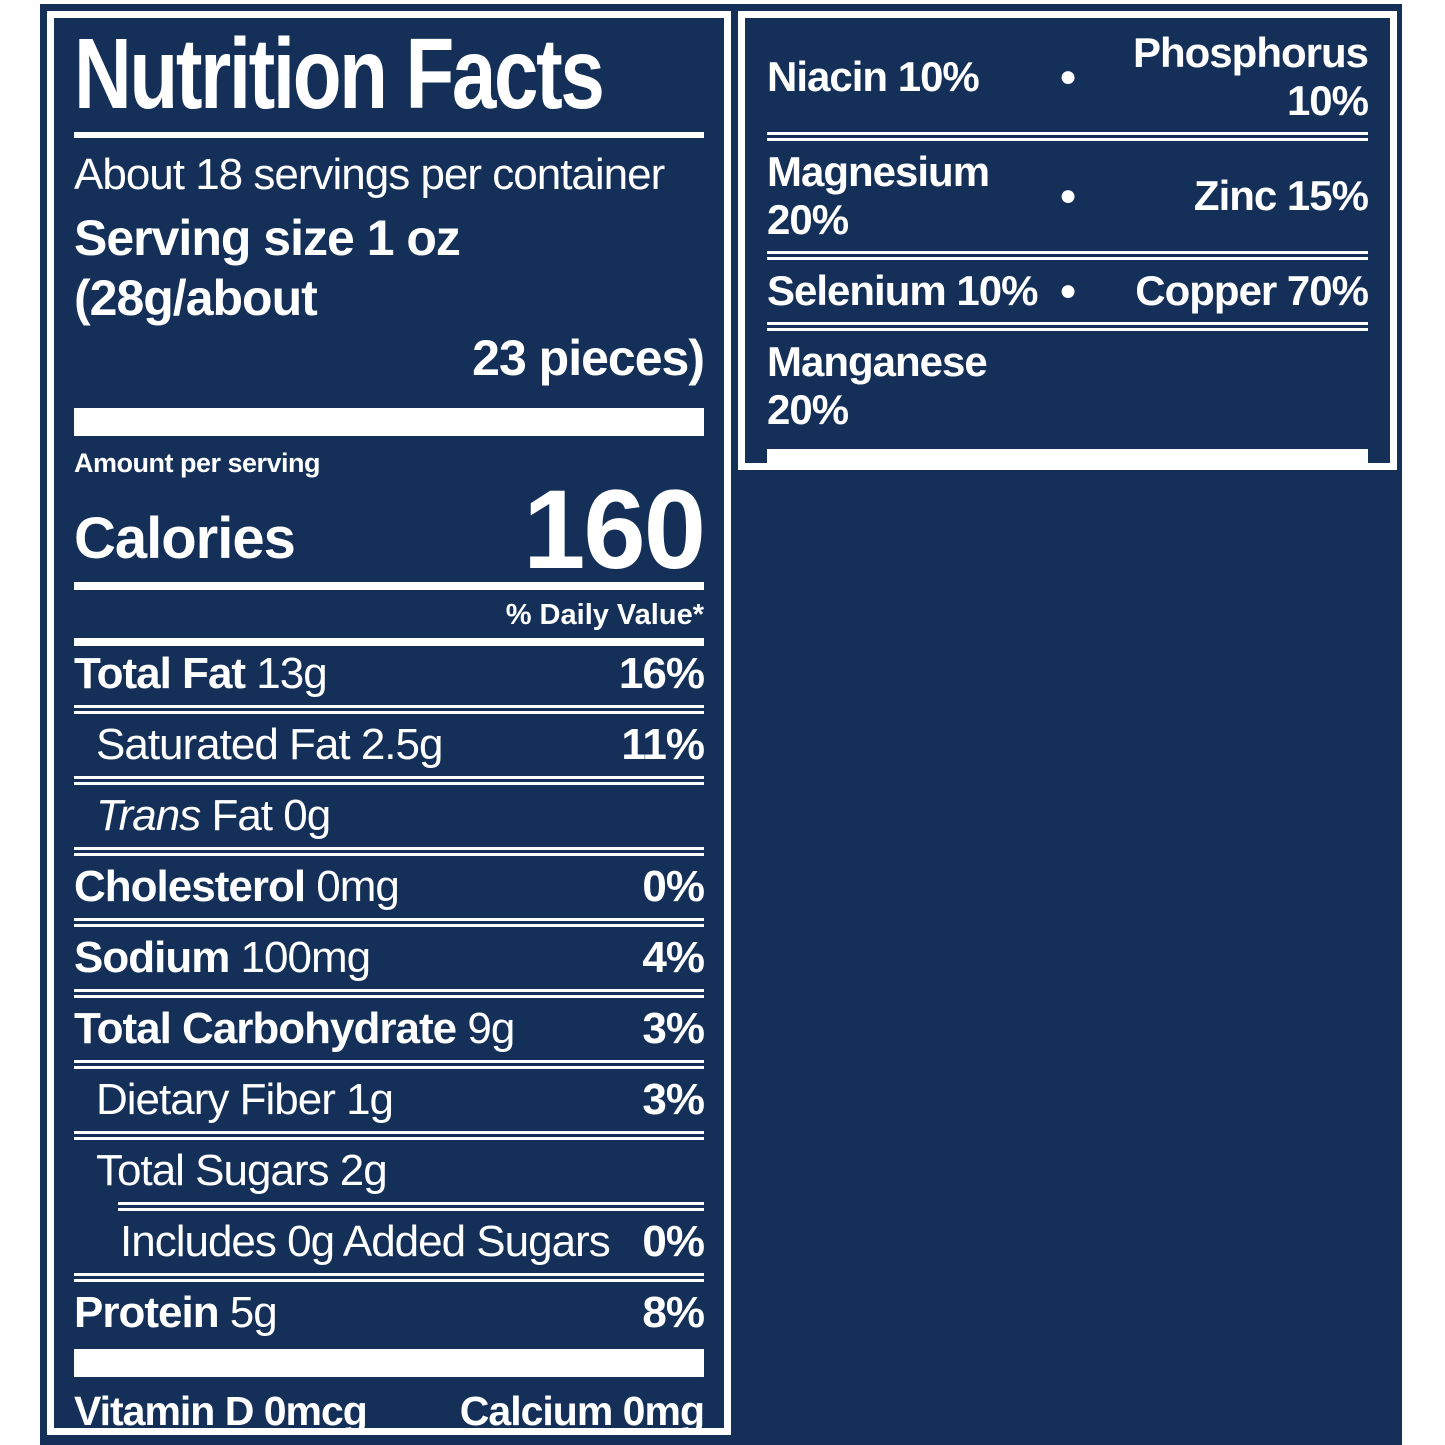 The height and width of the screenshot is (1445, 1445). I want to click on nutrient-daily-value: 4%, so click(673, 957).